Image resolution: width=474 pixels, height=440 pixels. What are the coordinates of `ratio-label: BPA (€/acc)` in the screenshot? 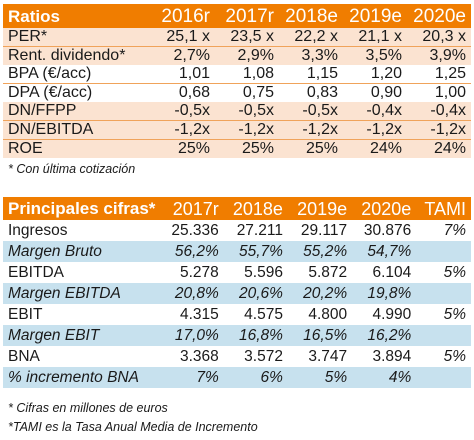 It's located at (77, 74).